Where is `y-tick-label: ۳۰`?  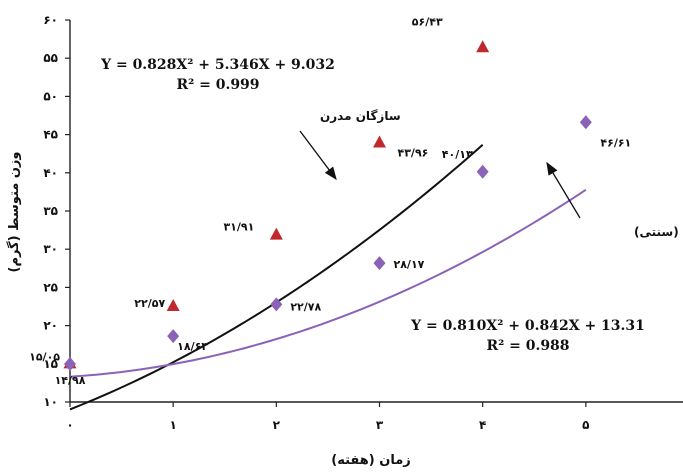 y-tick-label: ۳۰ is located at coordinates (50, 249).